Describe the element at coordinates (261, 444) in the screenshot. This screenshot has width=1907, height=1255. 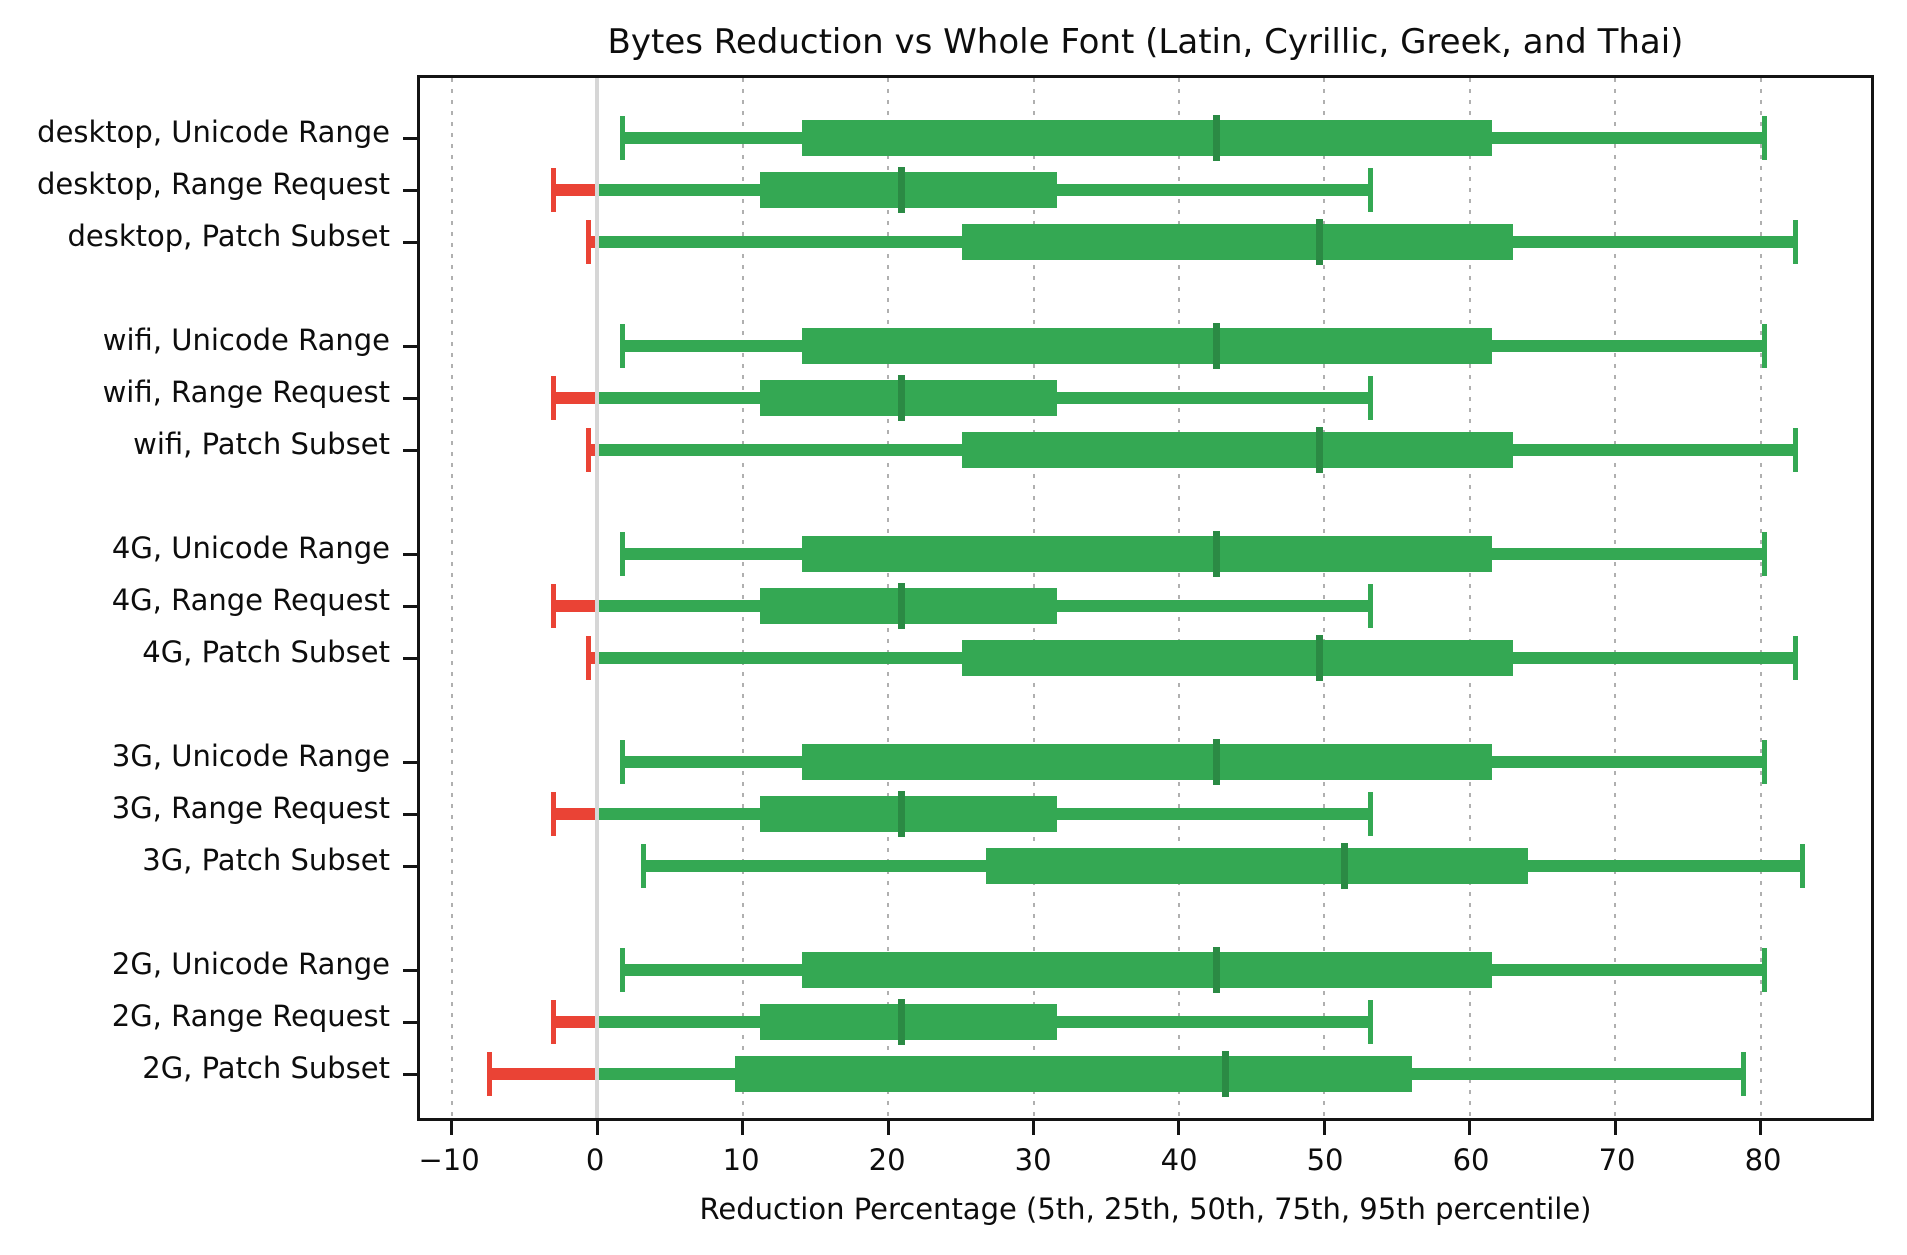
I see `y-tick-label: wifi, Patch Subset` at that location.